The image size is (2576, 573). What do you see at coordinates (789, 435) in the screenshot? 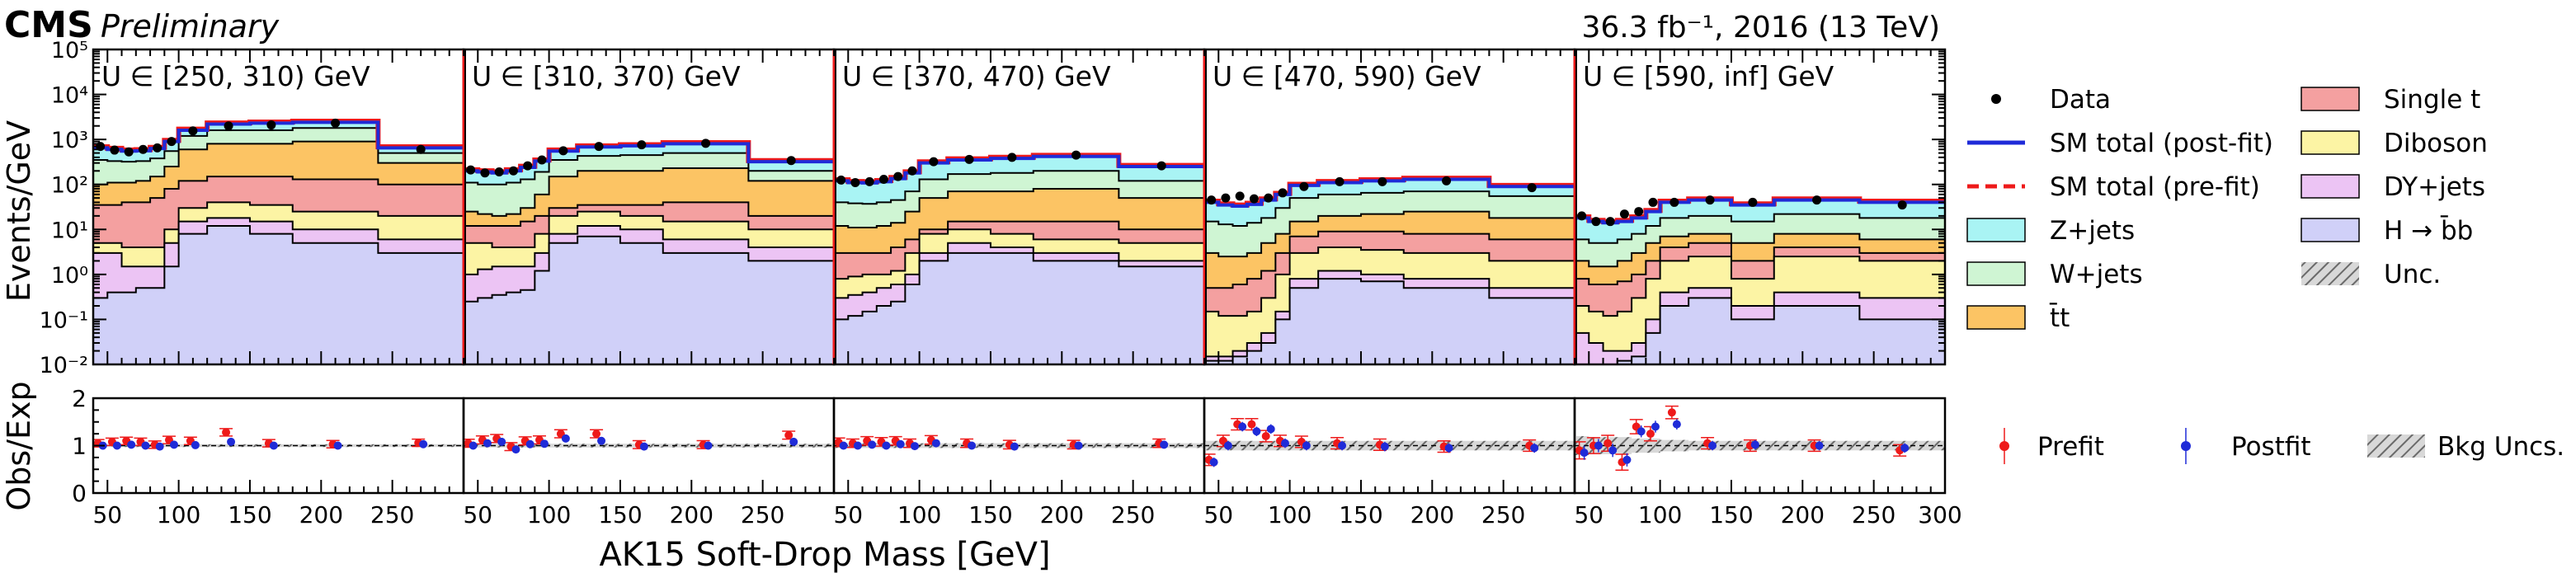
I see `ratio-prefit-point` at bounding box center [789, 435].